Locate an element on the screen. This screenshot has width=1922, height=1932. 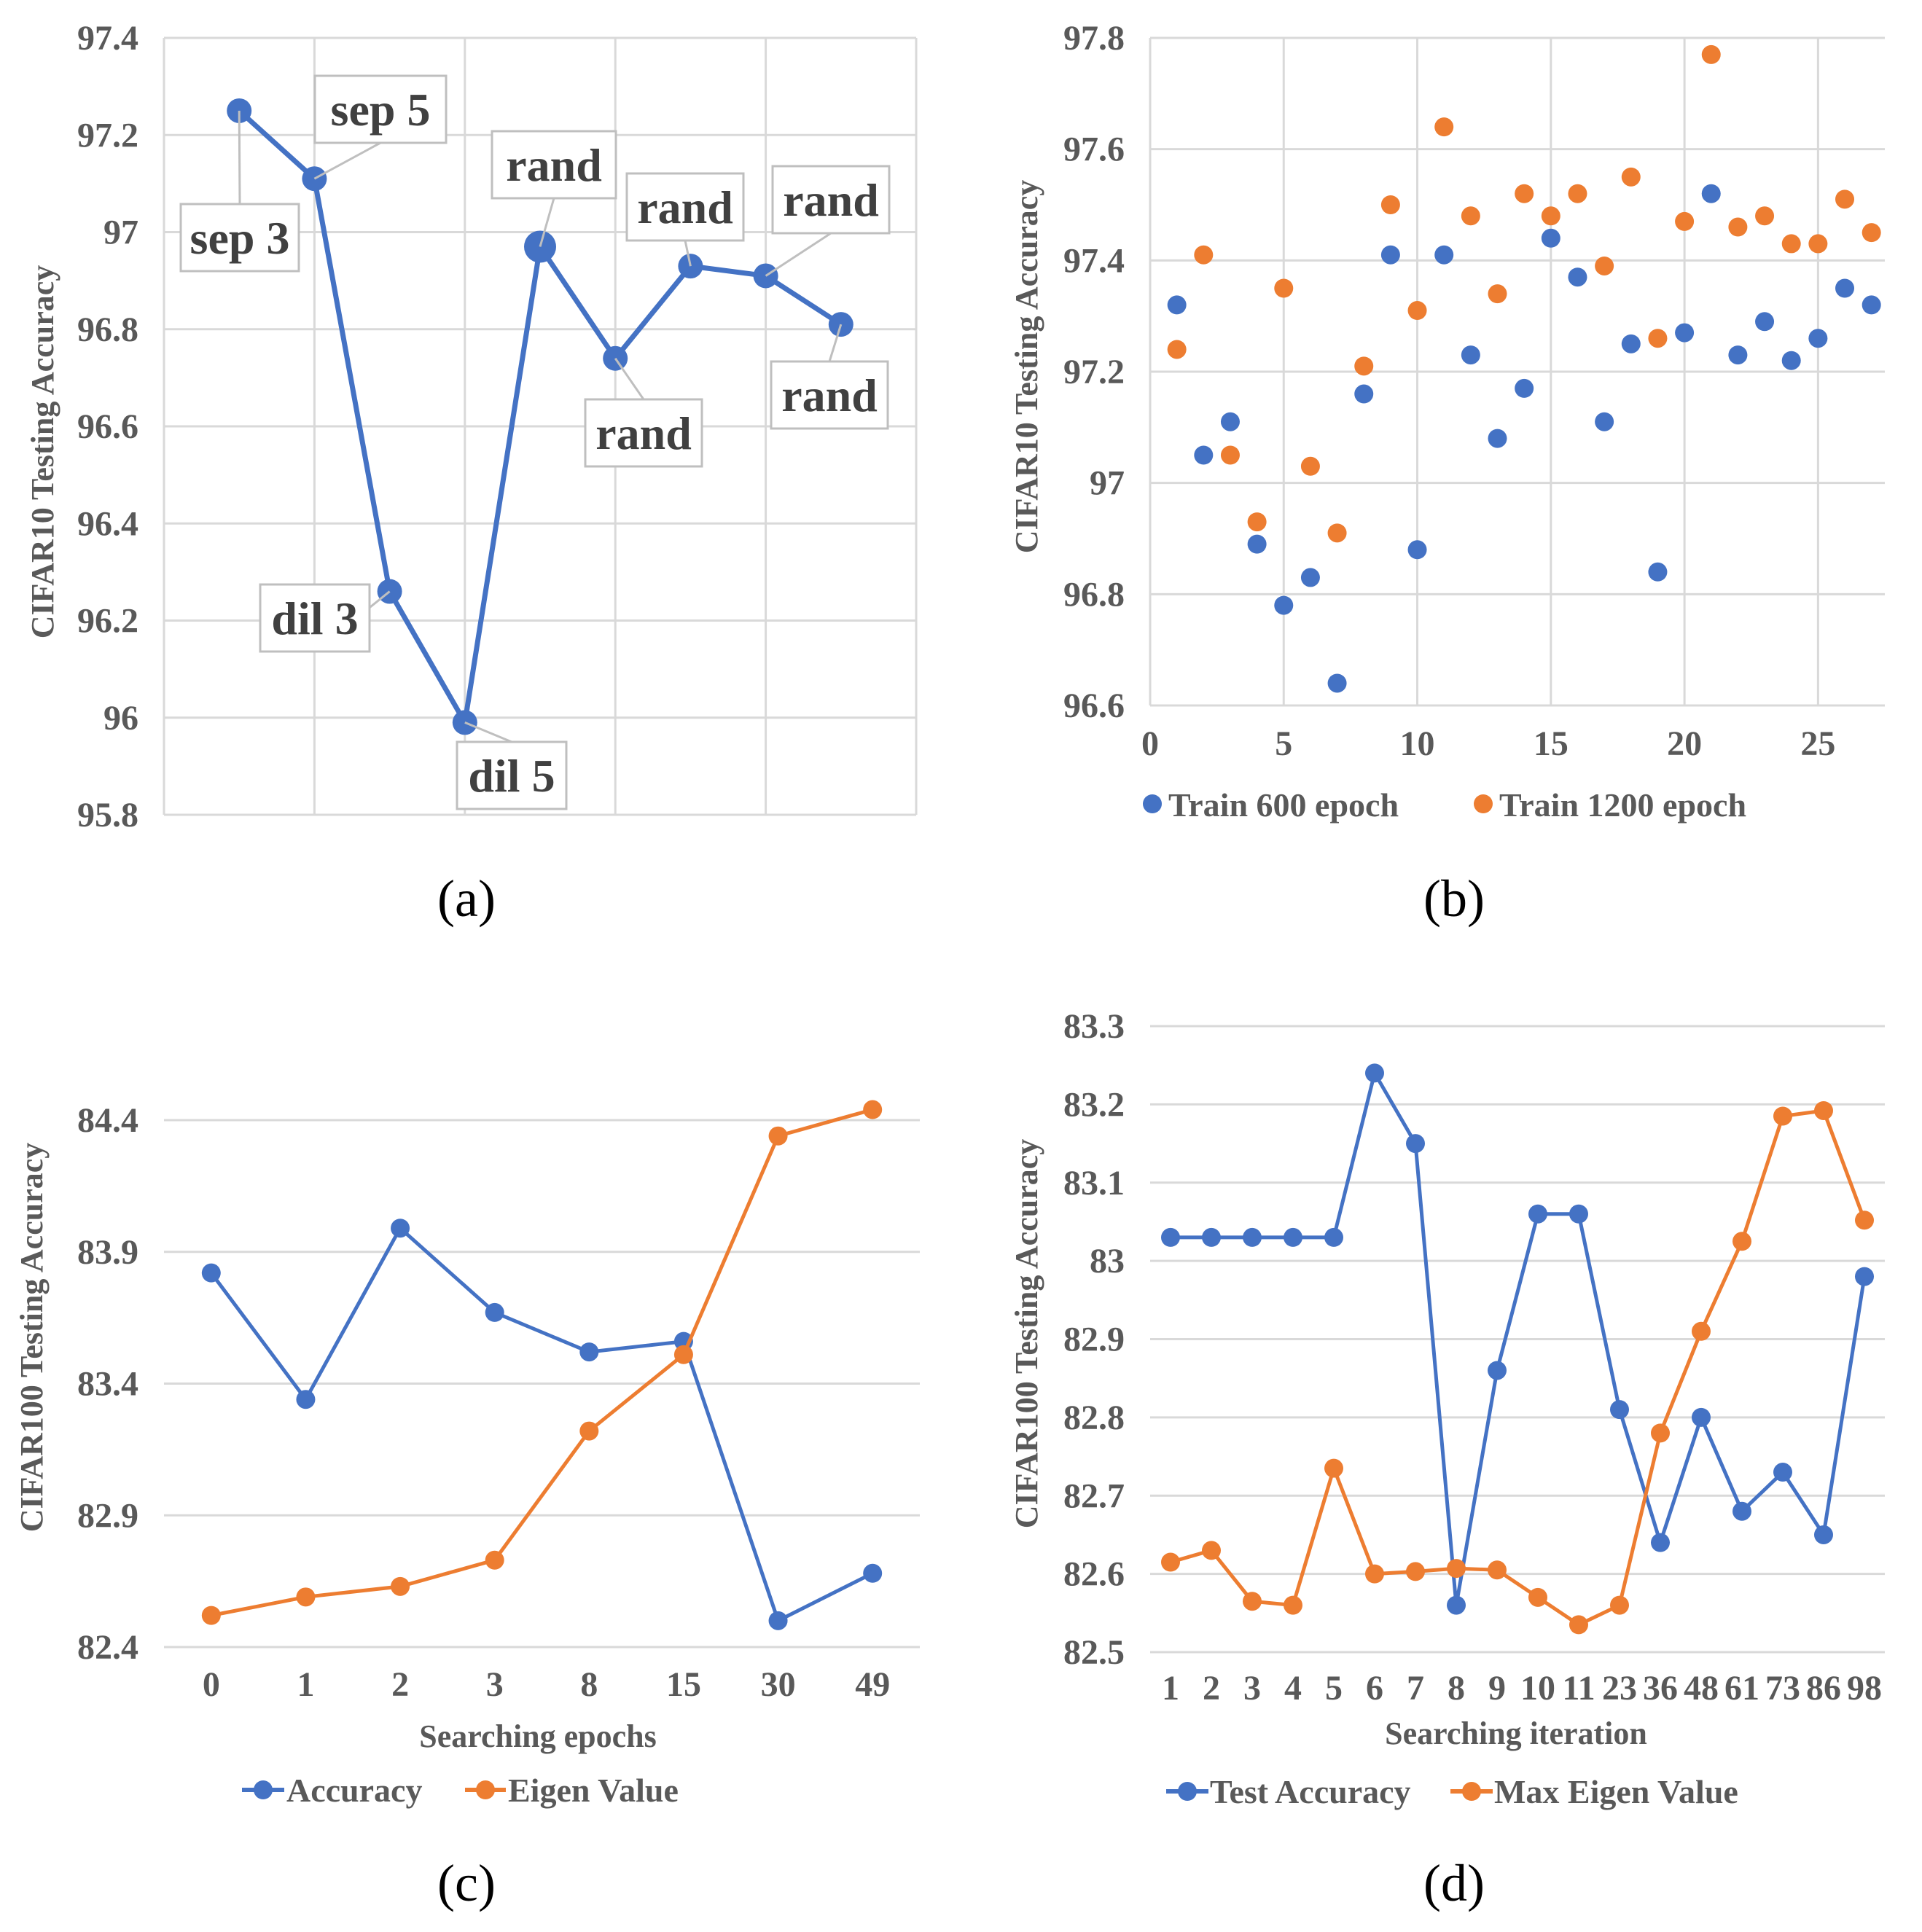
panel-a-annotation-label: sep 3 is located at coordinates (240, 238).